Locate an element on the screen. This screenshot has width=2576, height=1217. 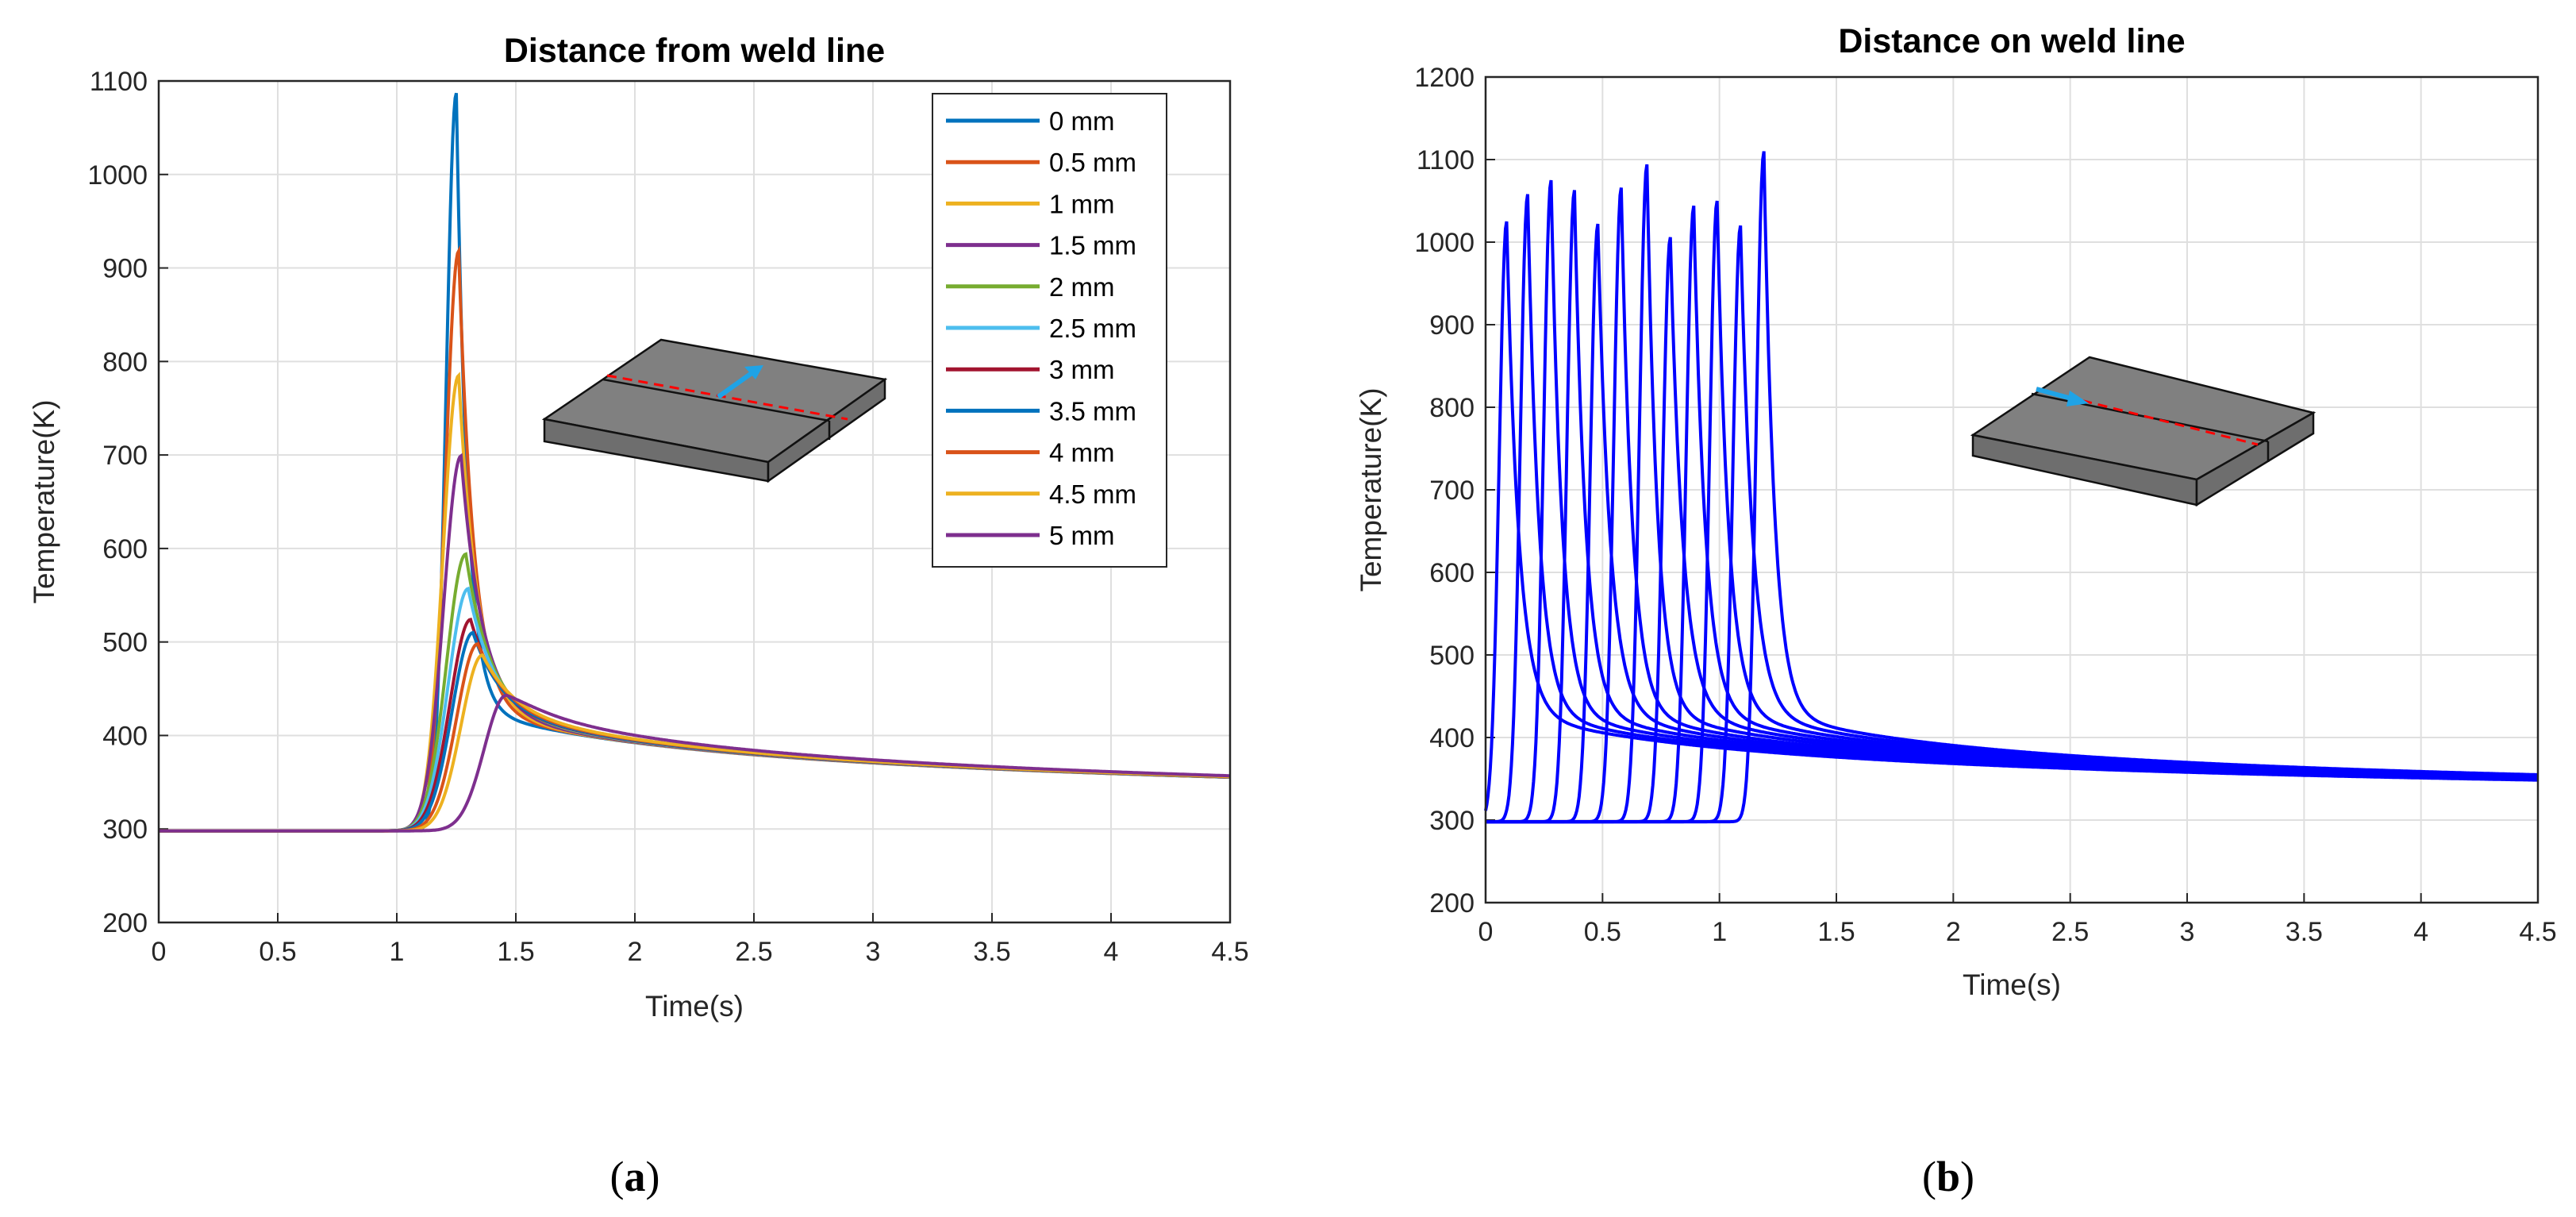
panel-caption-a-letter: a is located at coordinates (635, 1177).